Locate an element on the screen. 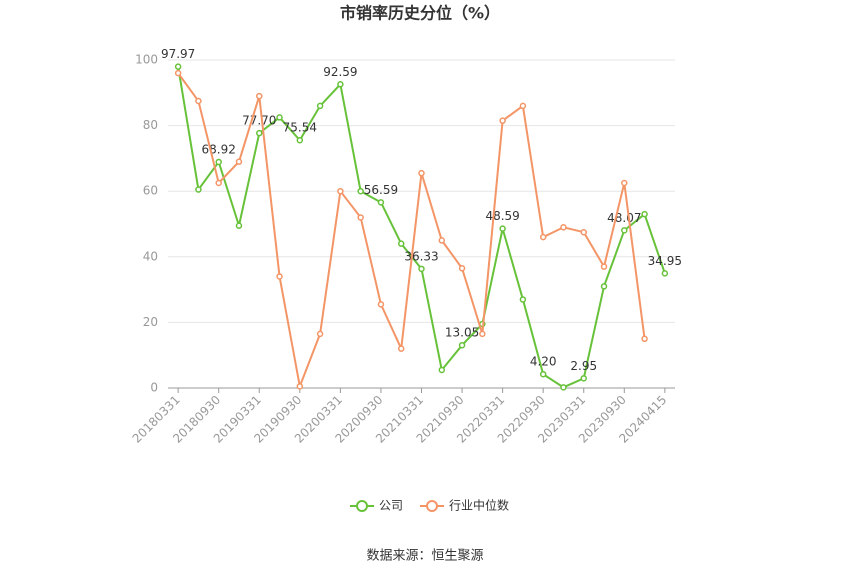  y-tick-label: 60 is located at coordinates (150, 191).